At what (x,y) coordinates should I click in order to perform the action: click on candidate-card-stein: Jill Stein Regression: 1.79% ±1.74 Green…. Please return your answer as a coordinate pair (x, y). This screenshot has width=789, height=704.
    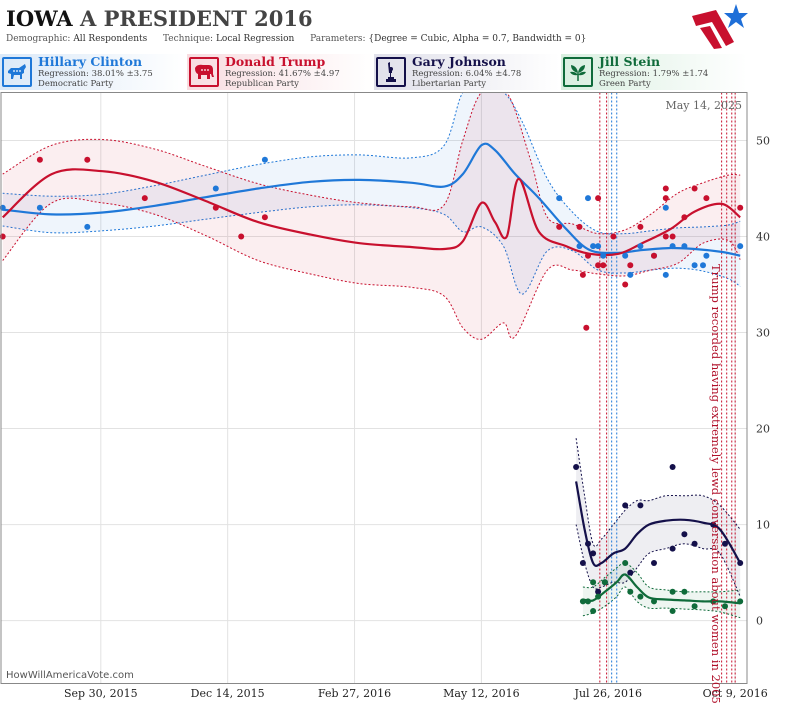
    Looking at the image, I should click on (654, 72).